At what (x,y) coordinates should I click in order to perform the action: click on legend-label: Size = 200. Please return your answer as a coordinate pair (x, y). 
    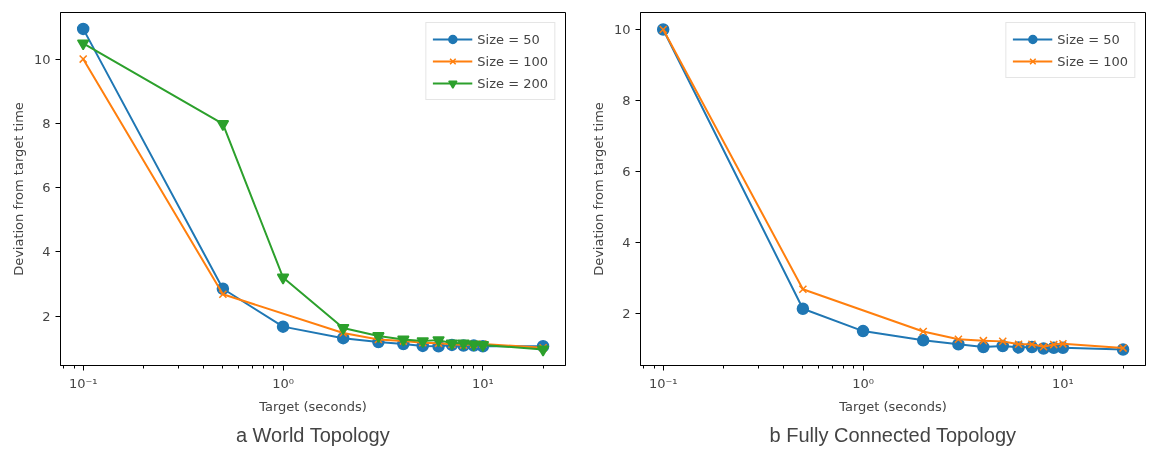
    Looking at the image, I should click on (512, 83).